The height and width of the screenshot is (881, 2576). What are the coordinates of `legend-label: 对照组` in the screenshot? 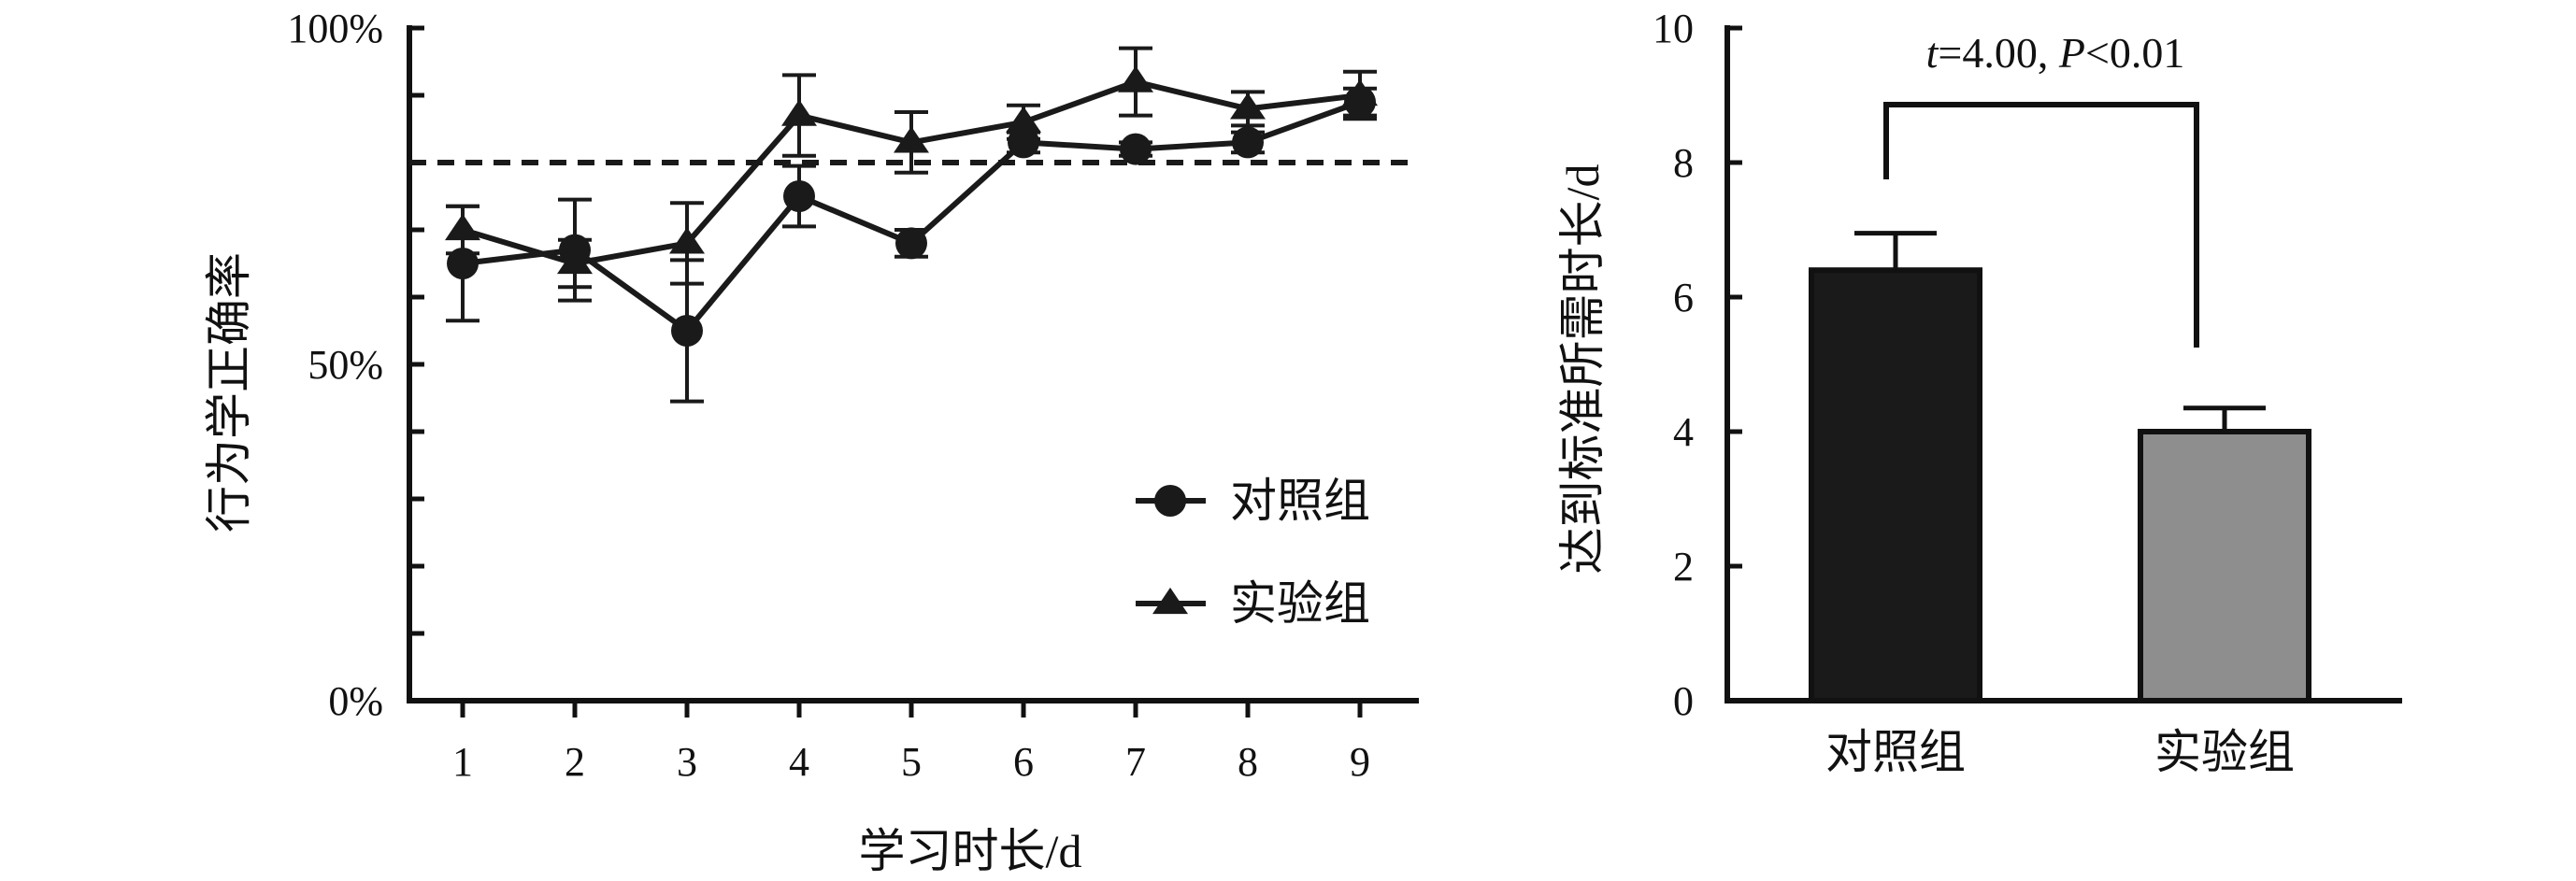 It's located at (1300, 501).